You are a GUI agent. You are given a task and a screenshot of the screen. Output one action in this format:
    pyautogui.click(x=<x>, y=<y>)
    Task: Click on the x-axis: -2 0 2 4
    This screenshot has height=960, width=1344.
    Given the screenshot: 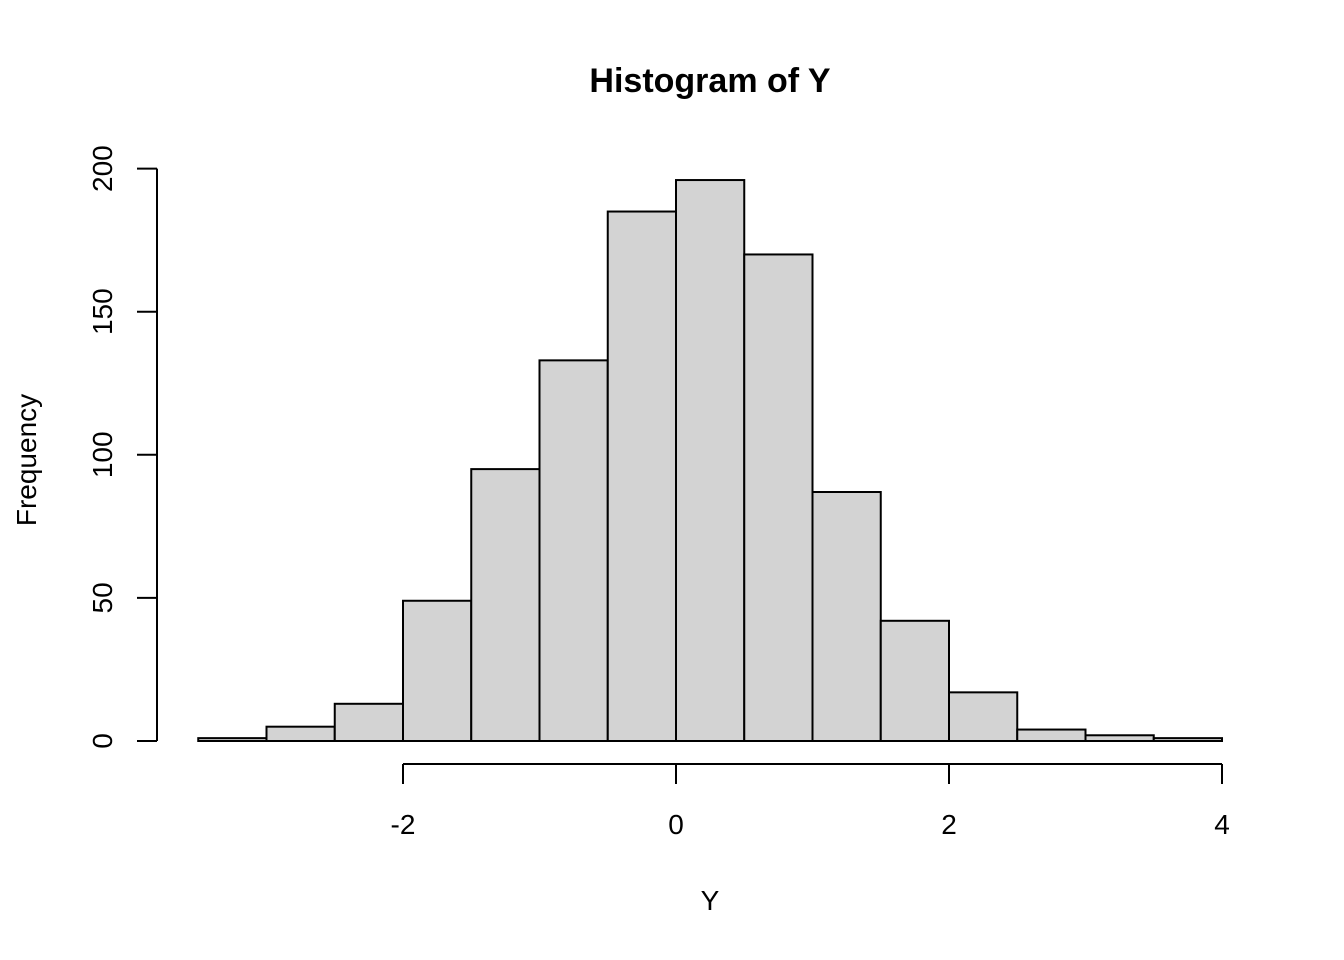 What is the action you would take?
    pyautogui.click(x=810, y=801)
    